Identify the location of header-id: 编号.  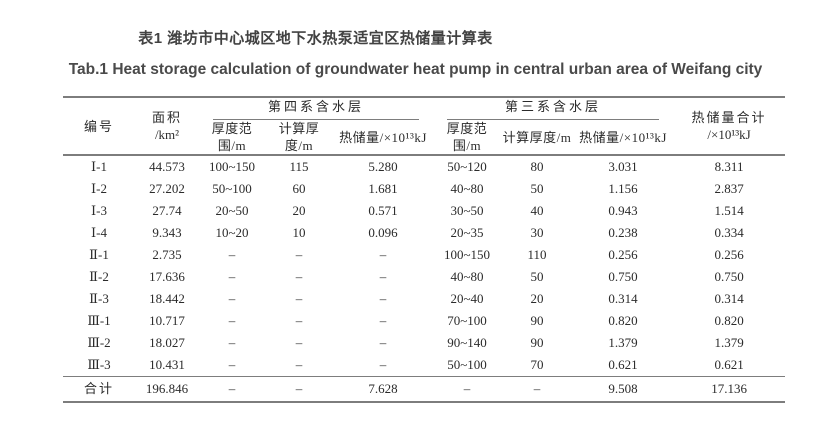
(98, 126).